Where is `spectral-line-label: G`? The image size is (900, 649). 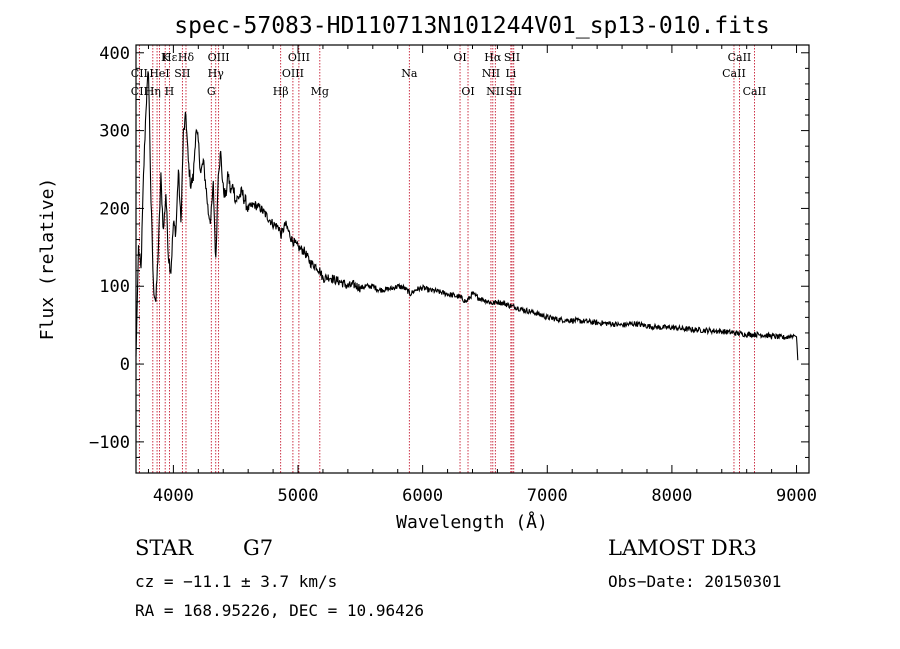
spectral-line-label: G is located at coordinates (211, 91).